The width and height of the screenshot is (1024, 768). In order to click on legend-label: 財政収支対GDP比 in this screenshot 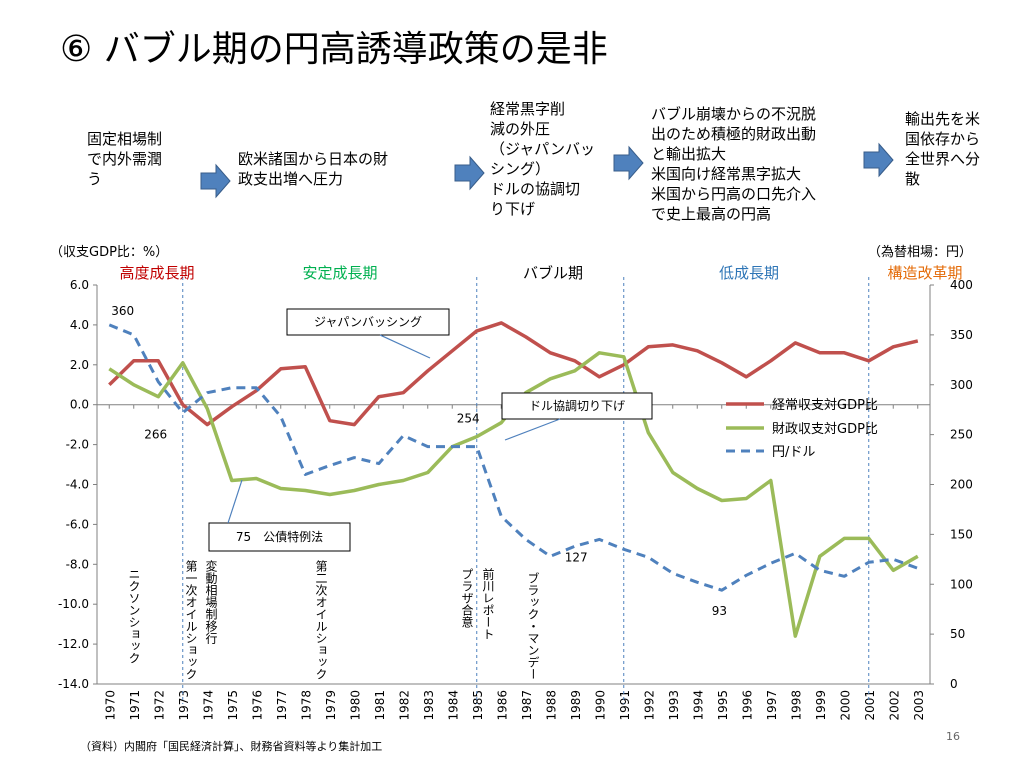, I will do `click(825, 429)`.